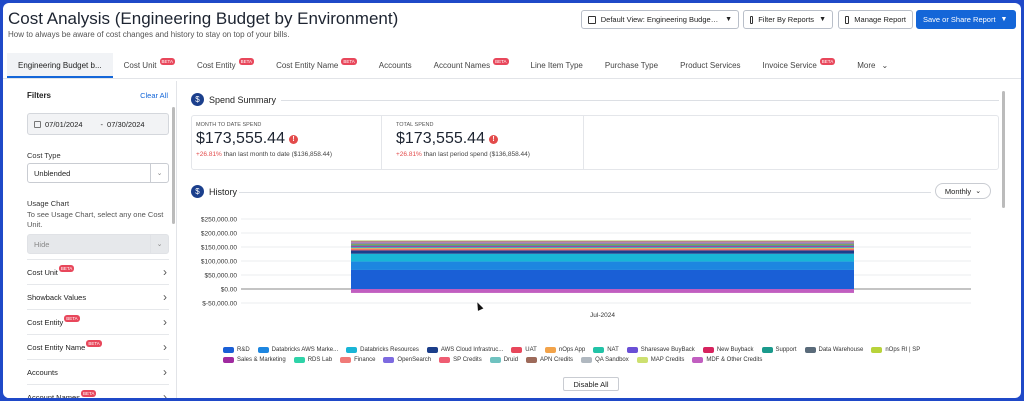  I want to click on tab-accounts: Accounts, so click(395, 69).